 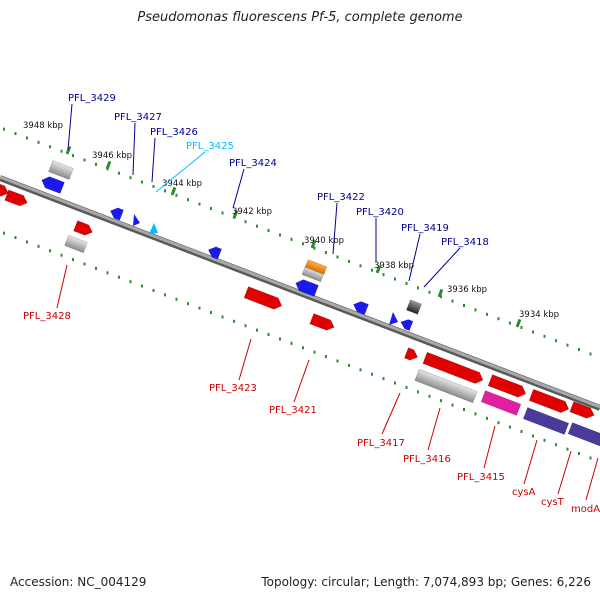 I want to click on gene-label-forward: PFL_3425, so click(x=210, y=146).